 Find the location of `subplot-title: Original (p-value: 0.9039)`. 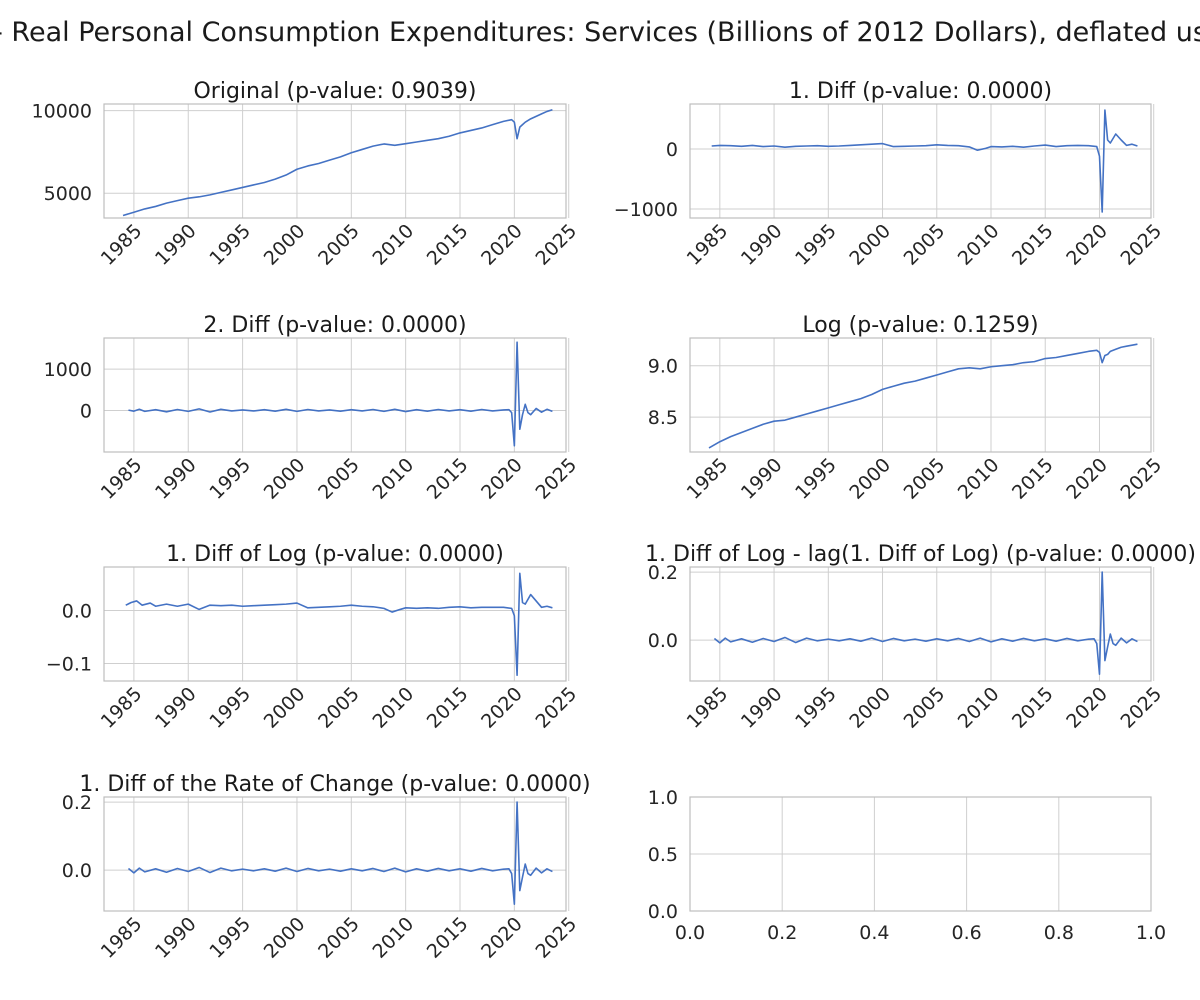

subplot-title: Original (p-value: 0.9039) is located at coordinates (334, 91).